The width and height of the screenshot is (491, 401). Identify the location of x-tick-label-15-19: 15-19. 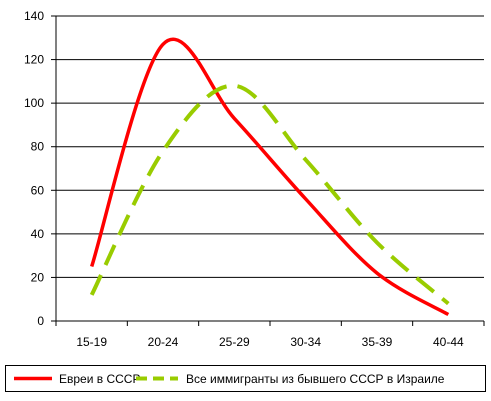
(91, 342).